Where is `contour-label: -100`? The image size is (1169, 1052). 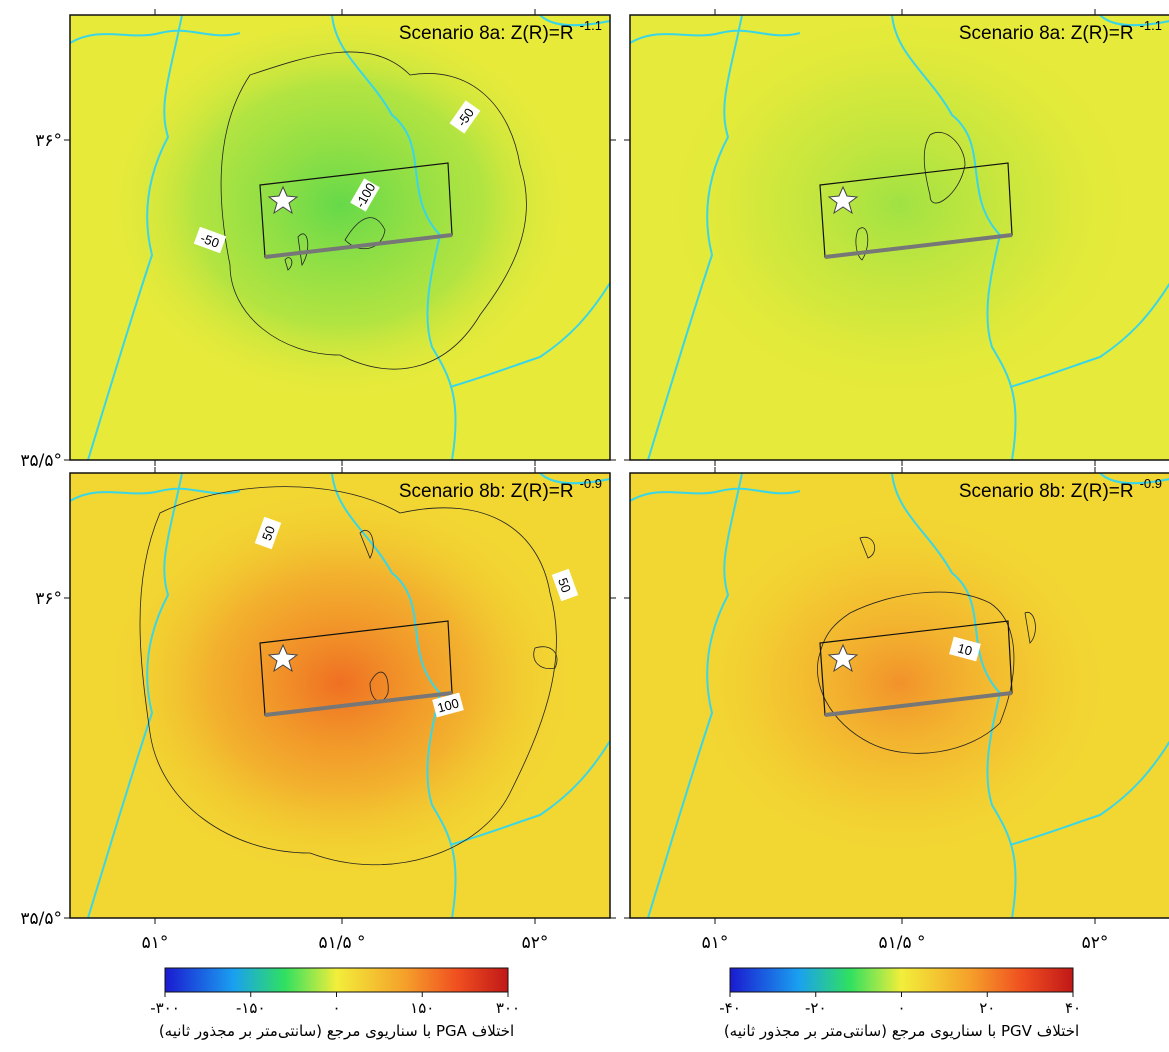 contour-label: -100 is located at coordinates (365, 195).